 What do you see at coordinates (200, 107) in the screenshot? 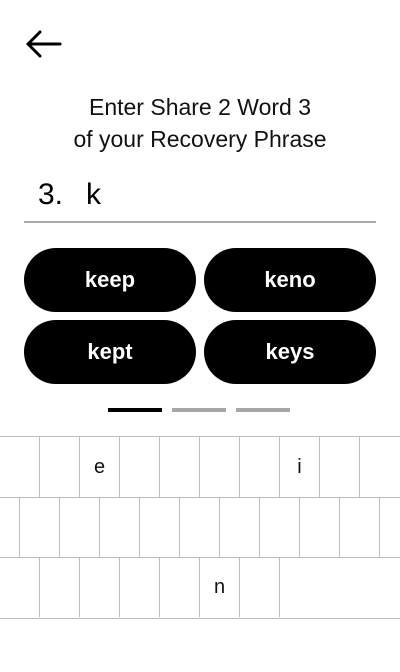
I see `title-line-1: Enter Share 2 Word 3` at bounding box center [200, 107].